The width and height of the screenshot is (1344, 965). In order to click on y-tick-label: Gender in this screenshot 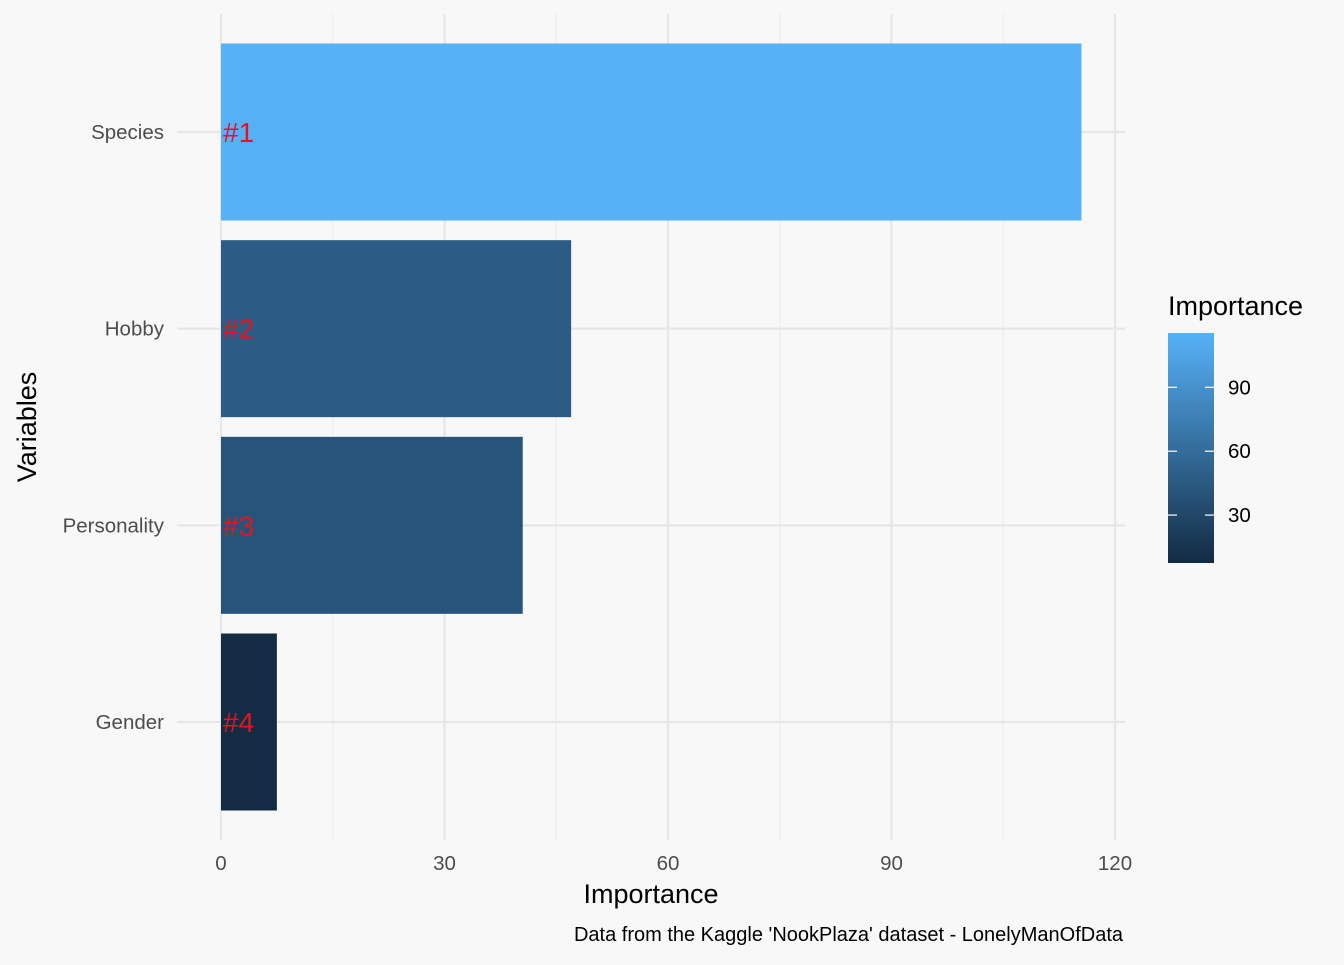, I will do `click(130, 722)`.